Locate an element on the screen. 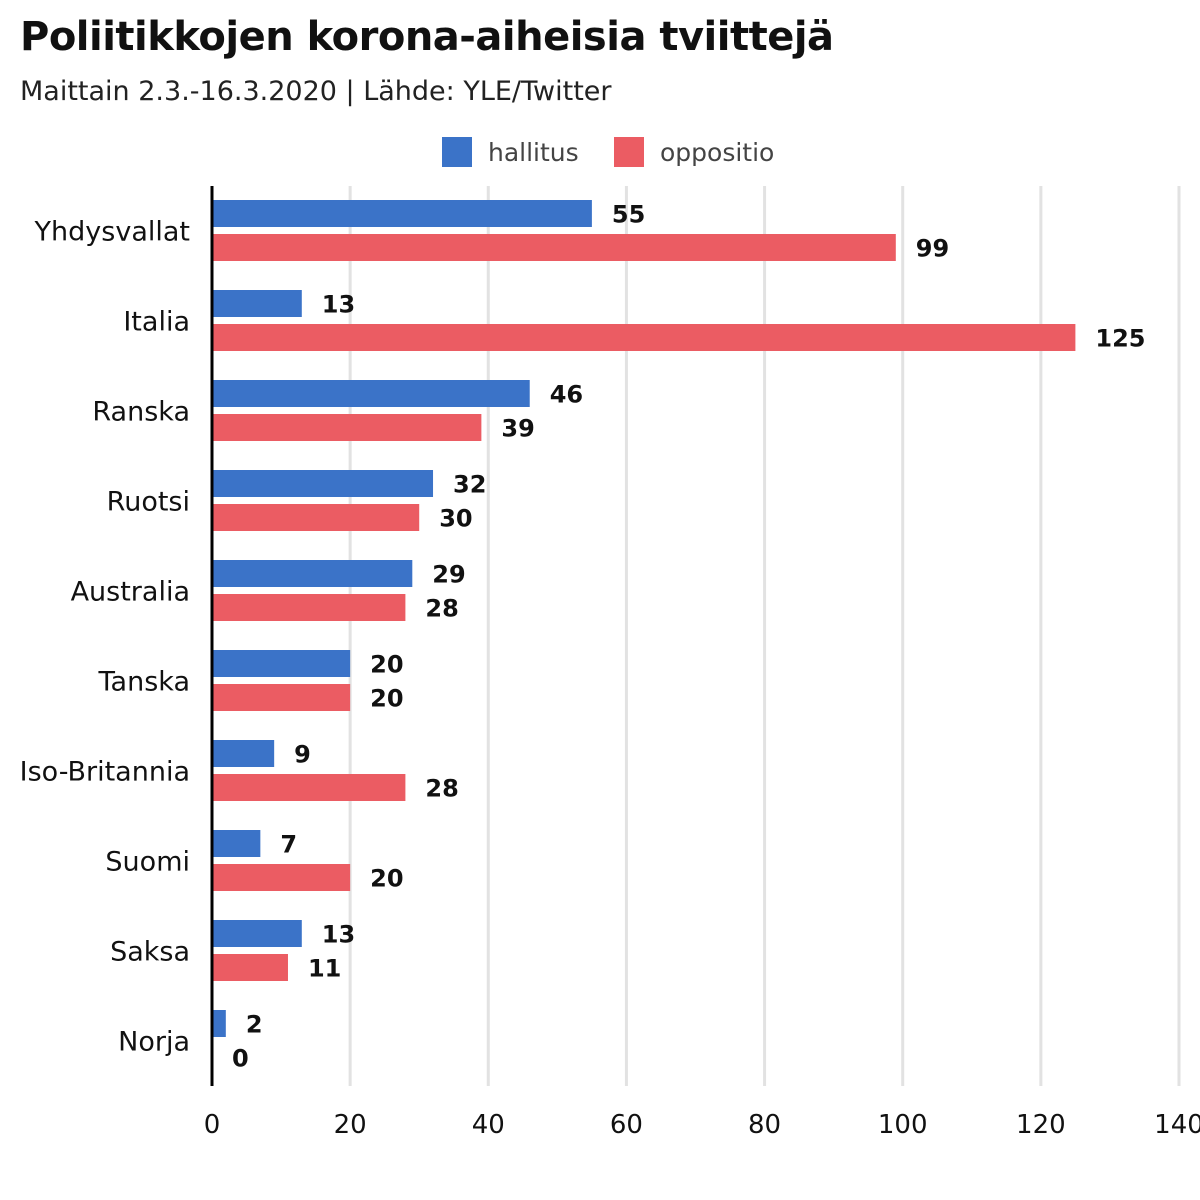  legend-swatch-oppositio is located at coordinates (629, 152).